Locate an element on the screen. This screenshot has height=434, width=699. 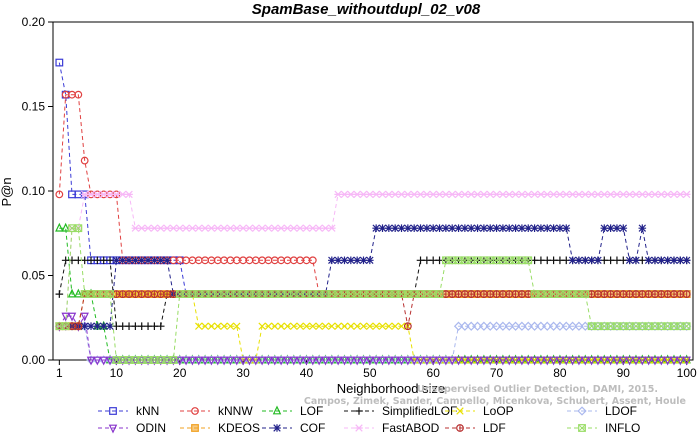
x-tick-label: 1 is located at coordinates (59, 373).